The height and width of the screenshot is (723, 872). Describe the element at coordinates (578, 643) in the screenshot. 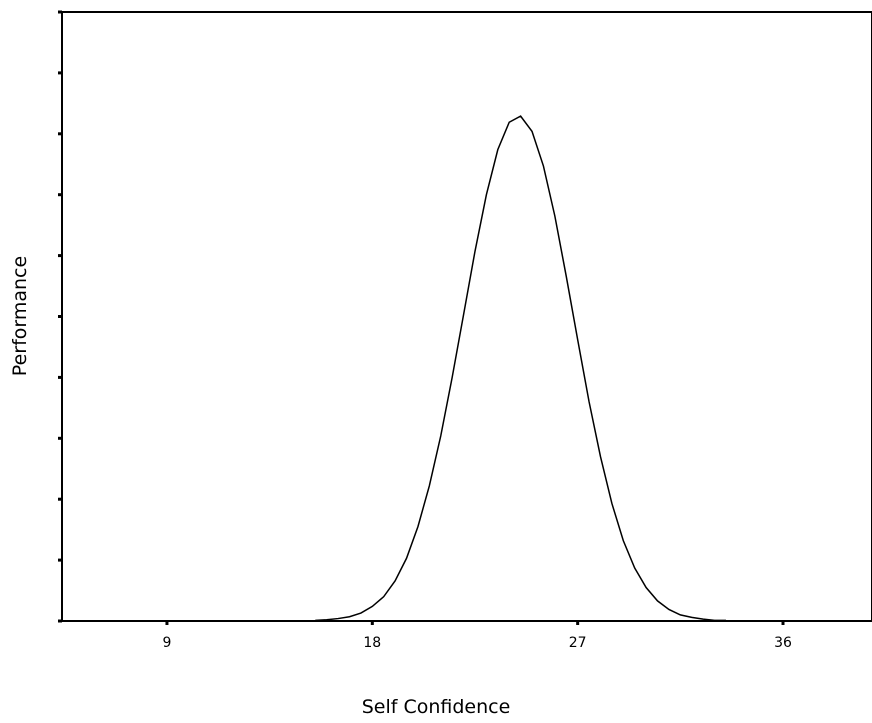

I see `x-tick-label: 27` at that location.